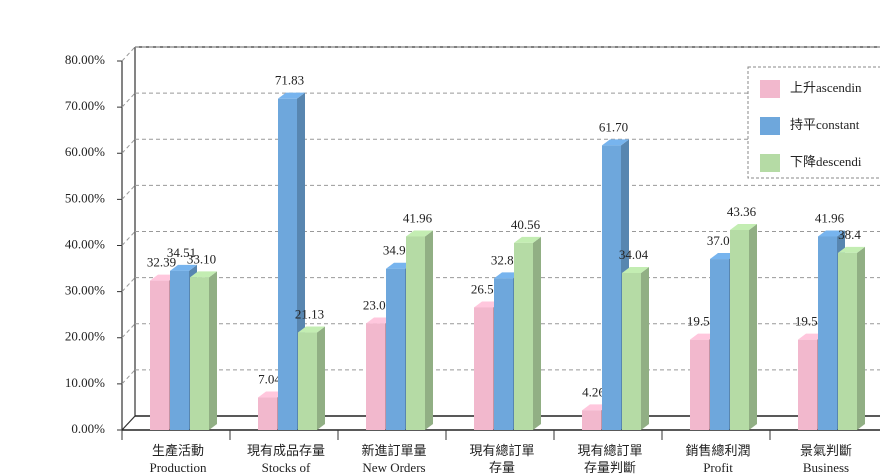  I want to click on y-tick-label: 10.00%, so click(85, 382).